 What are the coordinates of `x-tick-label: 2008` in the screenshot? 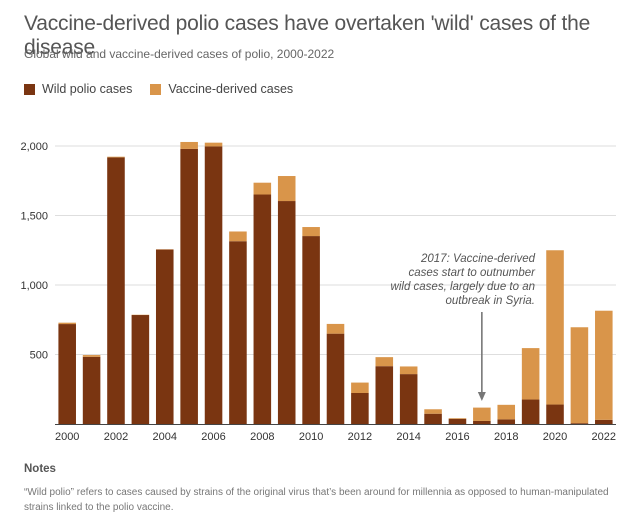 It's located at (262, 437).